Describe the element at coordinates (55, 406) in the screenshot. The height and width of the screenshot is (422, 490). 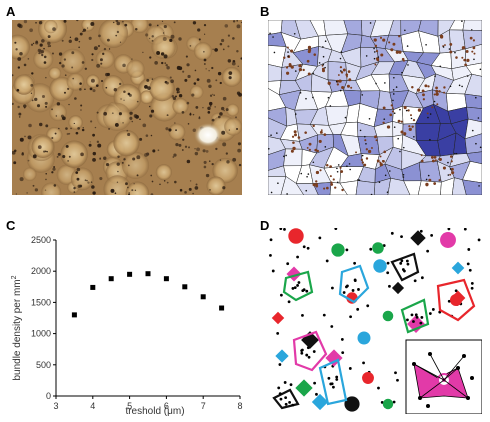
I see `x-tick-label: 3` at that location.